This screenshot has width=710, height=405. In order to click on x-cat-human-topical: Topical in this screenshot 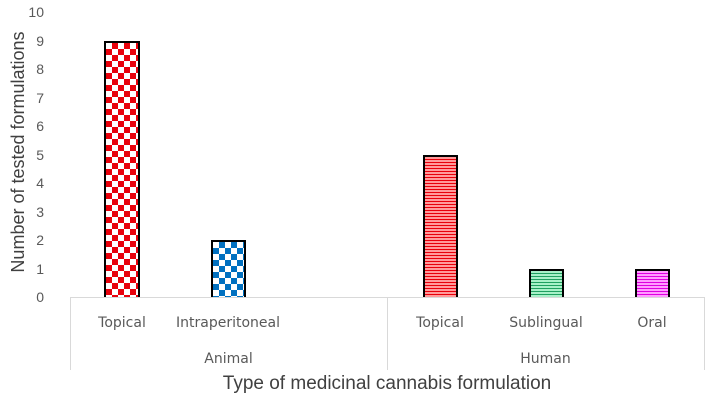, I will do `click(440, 323)`.